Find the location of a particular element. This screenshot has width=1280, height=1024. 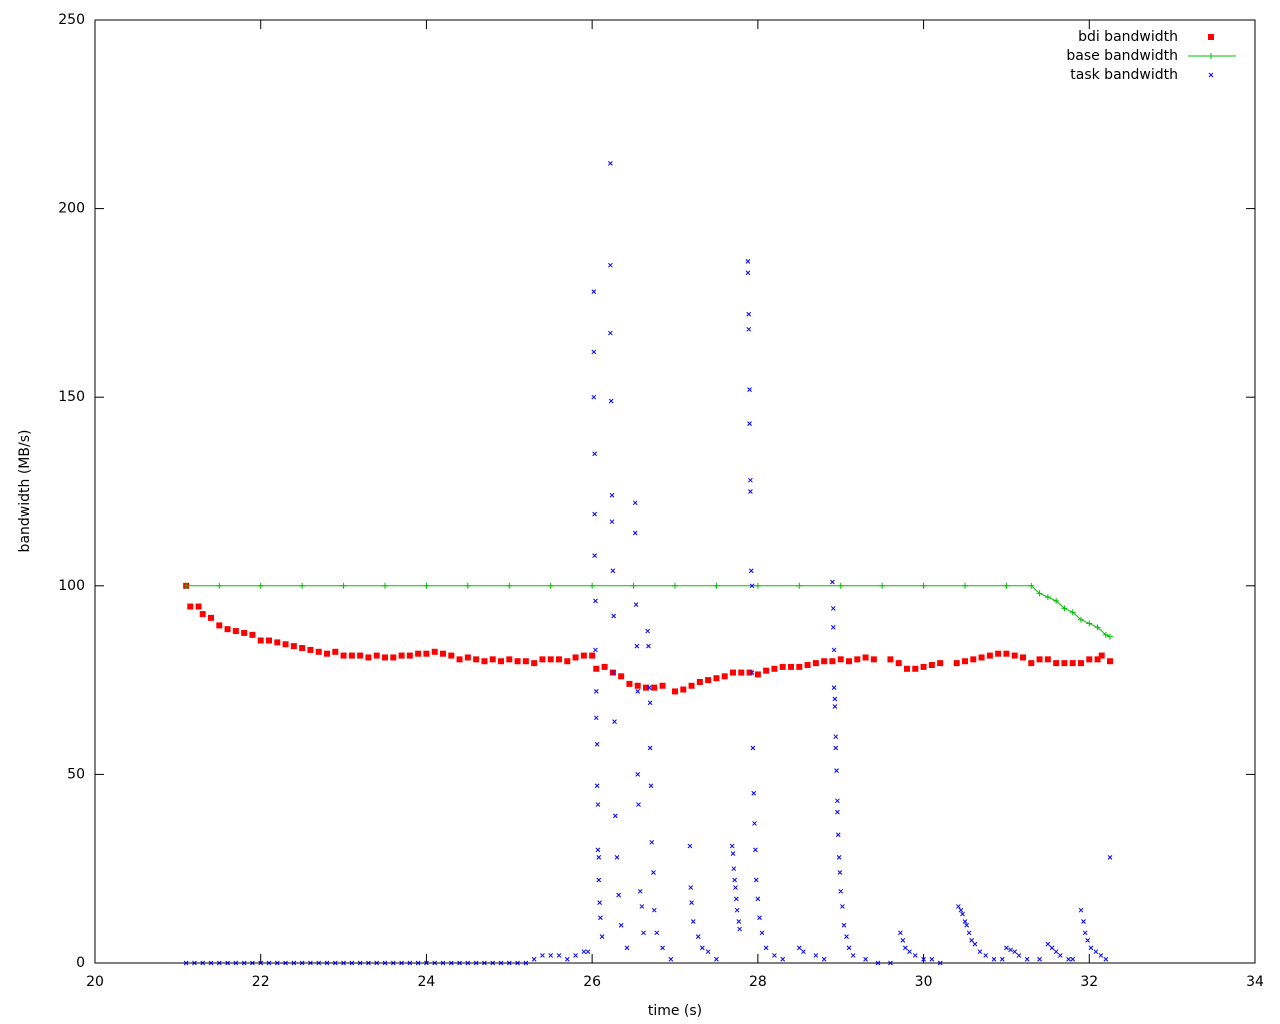

y-tick-label: 150 is located at coordinates (71, 397).